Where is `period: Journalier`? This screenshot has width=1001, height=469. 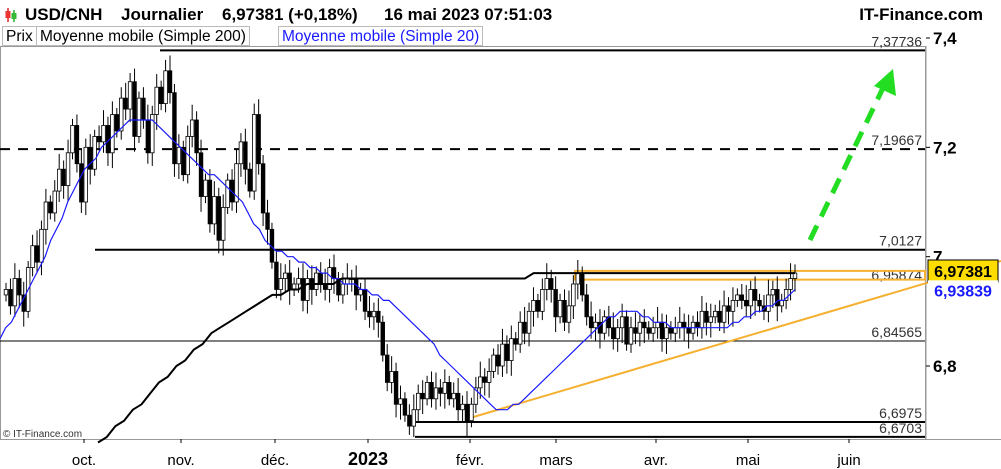
period: Journalier is located at coordinates (162, 14).